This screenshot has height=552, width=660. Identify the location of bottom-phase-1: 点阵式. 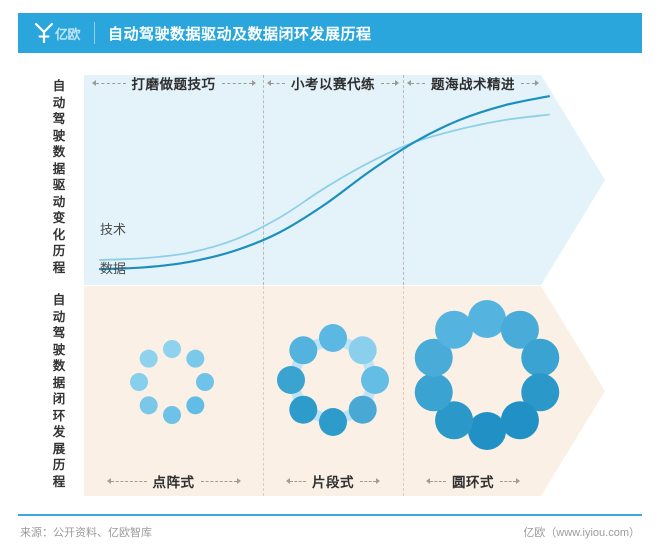
(173, 481).